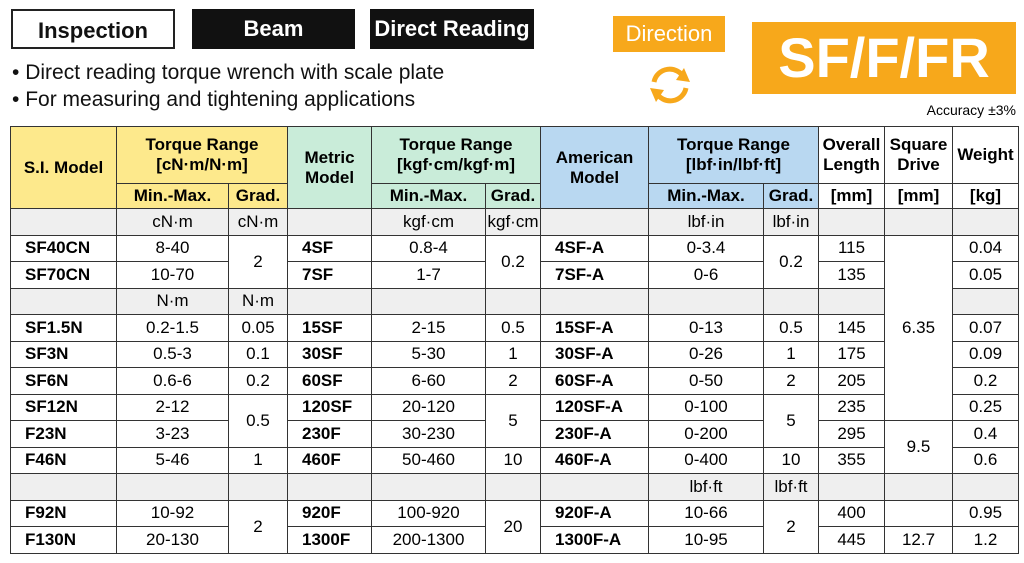 This screenshot has width=1024, height=563. Describe the element at coordinates (851, 434) in the screenshot. I see `table-cell: 295` at that location.